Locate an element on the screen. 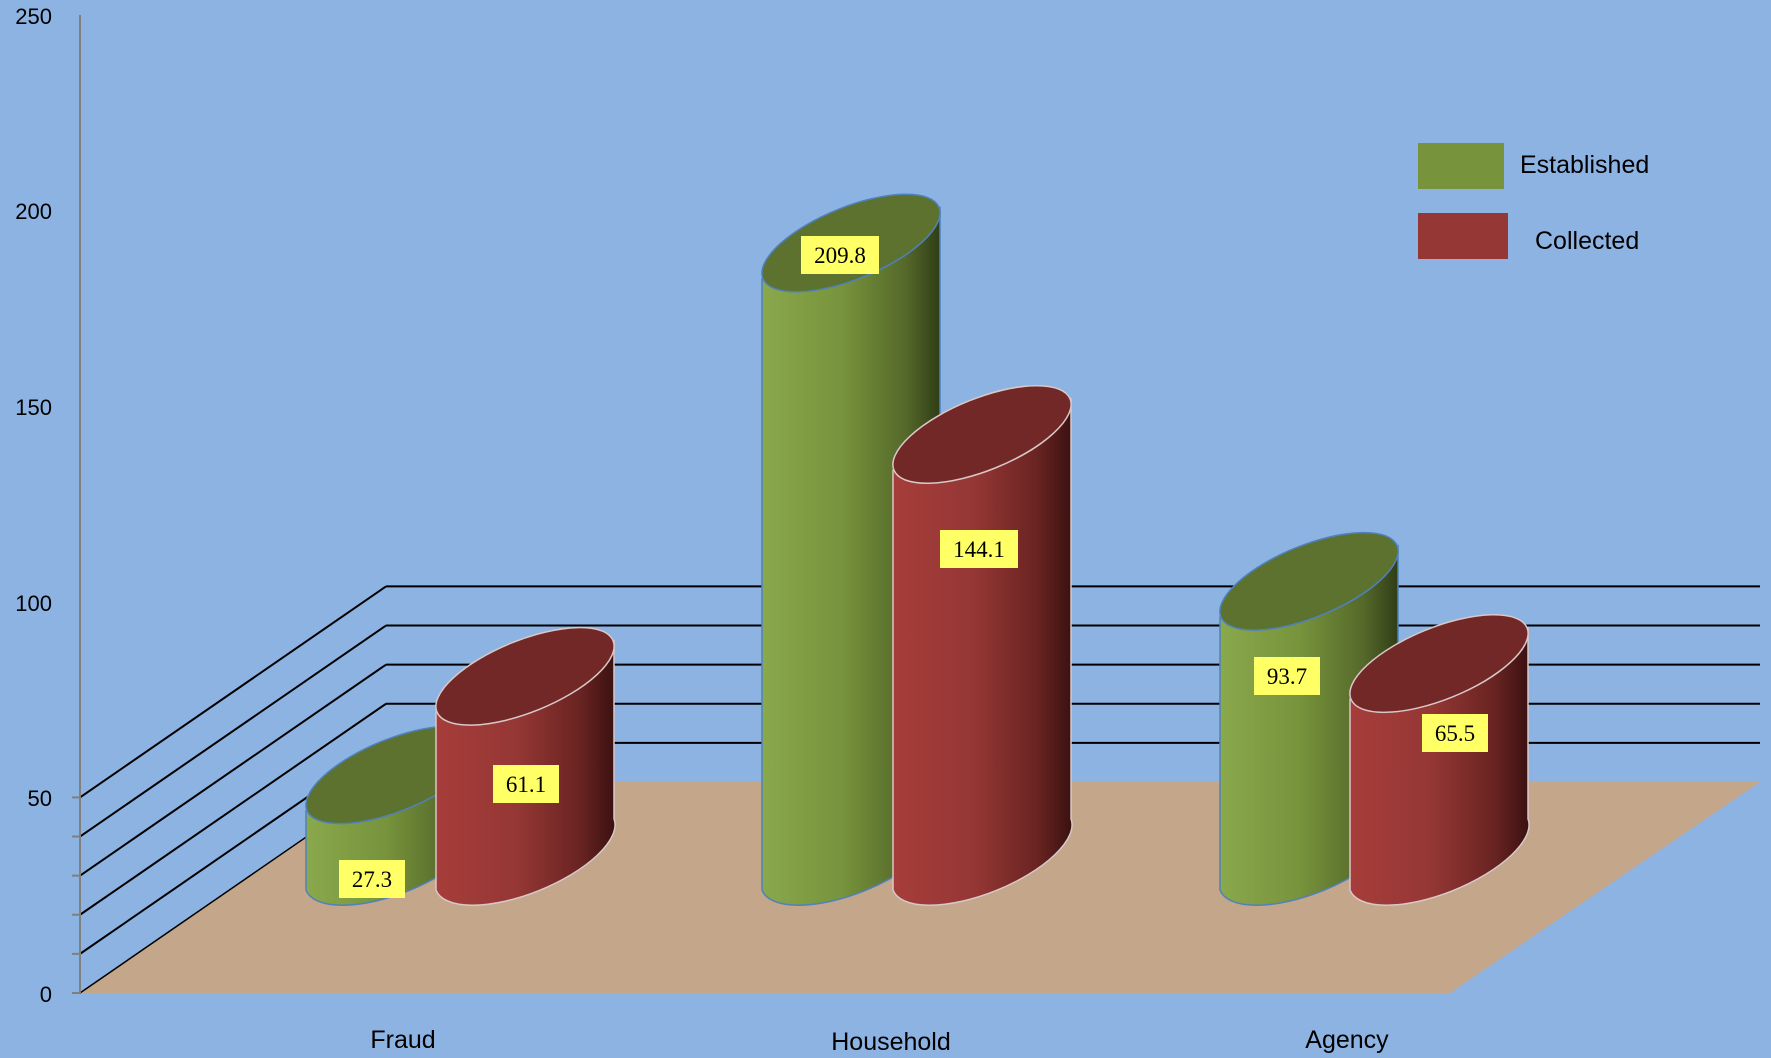  bar-top-household-collected is located at coordinates (982, 434).